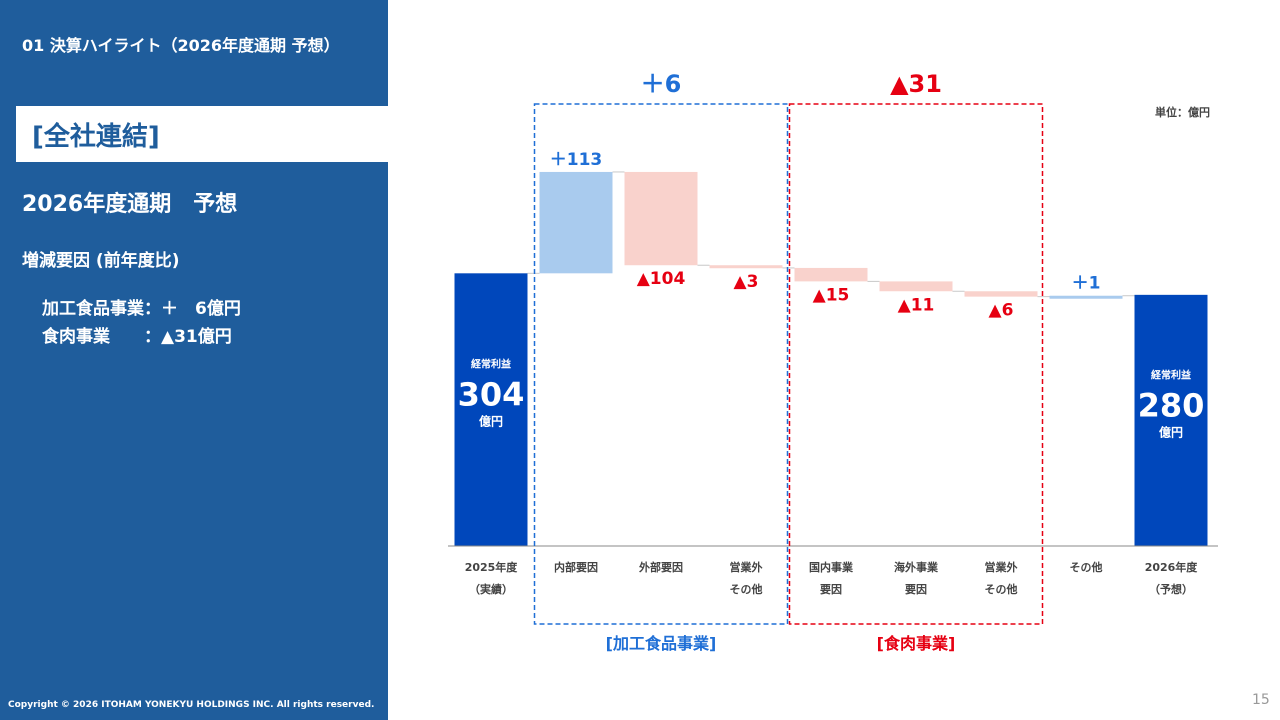 This screenshot has height=720, width=1280. What do you see at coordinates (1172, 567) in the screenshot?
I see `tick-label-8: 2026年度` at bounding box center [1172, 567].